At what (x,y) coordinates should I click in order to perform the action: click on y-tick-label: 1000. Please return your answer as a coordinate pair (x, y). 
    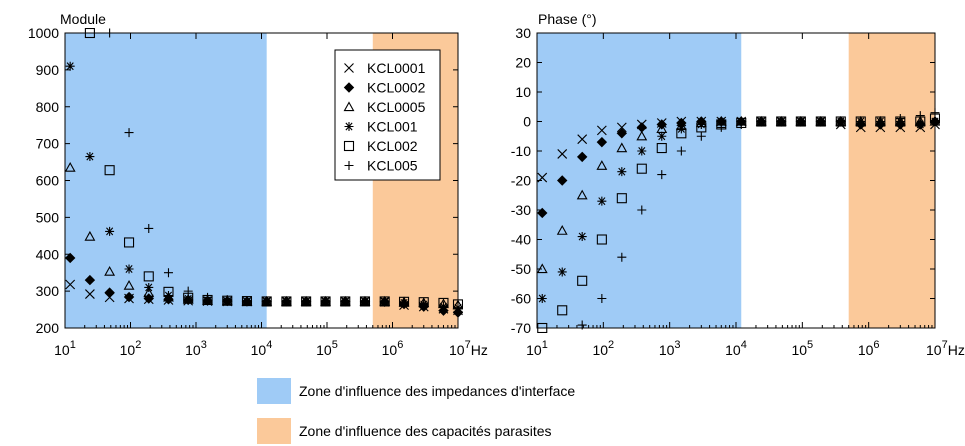
    Looking at the image, I should click on (43, 33).